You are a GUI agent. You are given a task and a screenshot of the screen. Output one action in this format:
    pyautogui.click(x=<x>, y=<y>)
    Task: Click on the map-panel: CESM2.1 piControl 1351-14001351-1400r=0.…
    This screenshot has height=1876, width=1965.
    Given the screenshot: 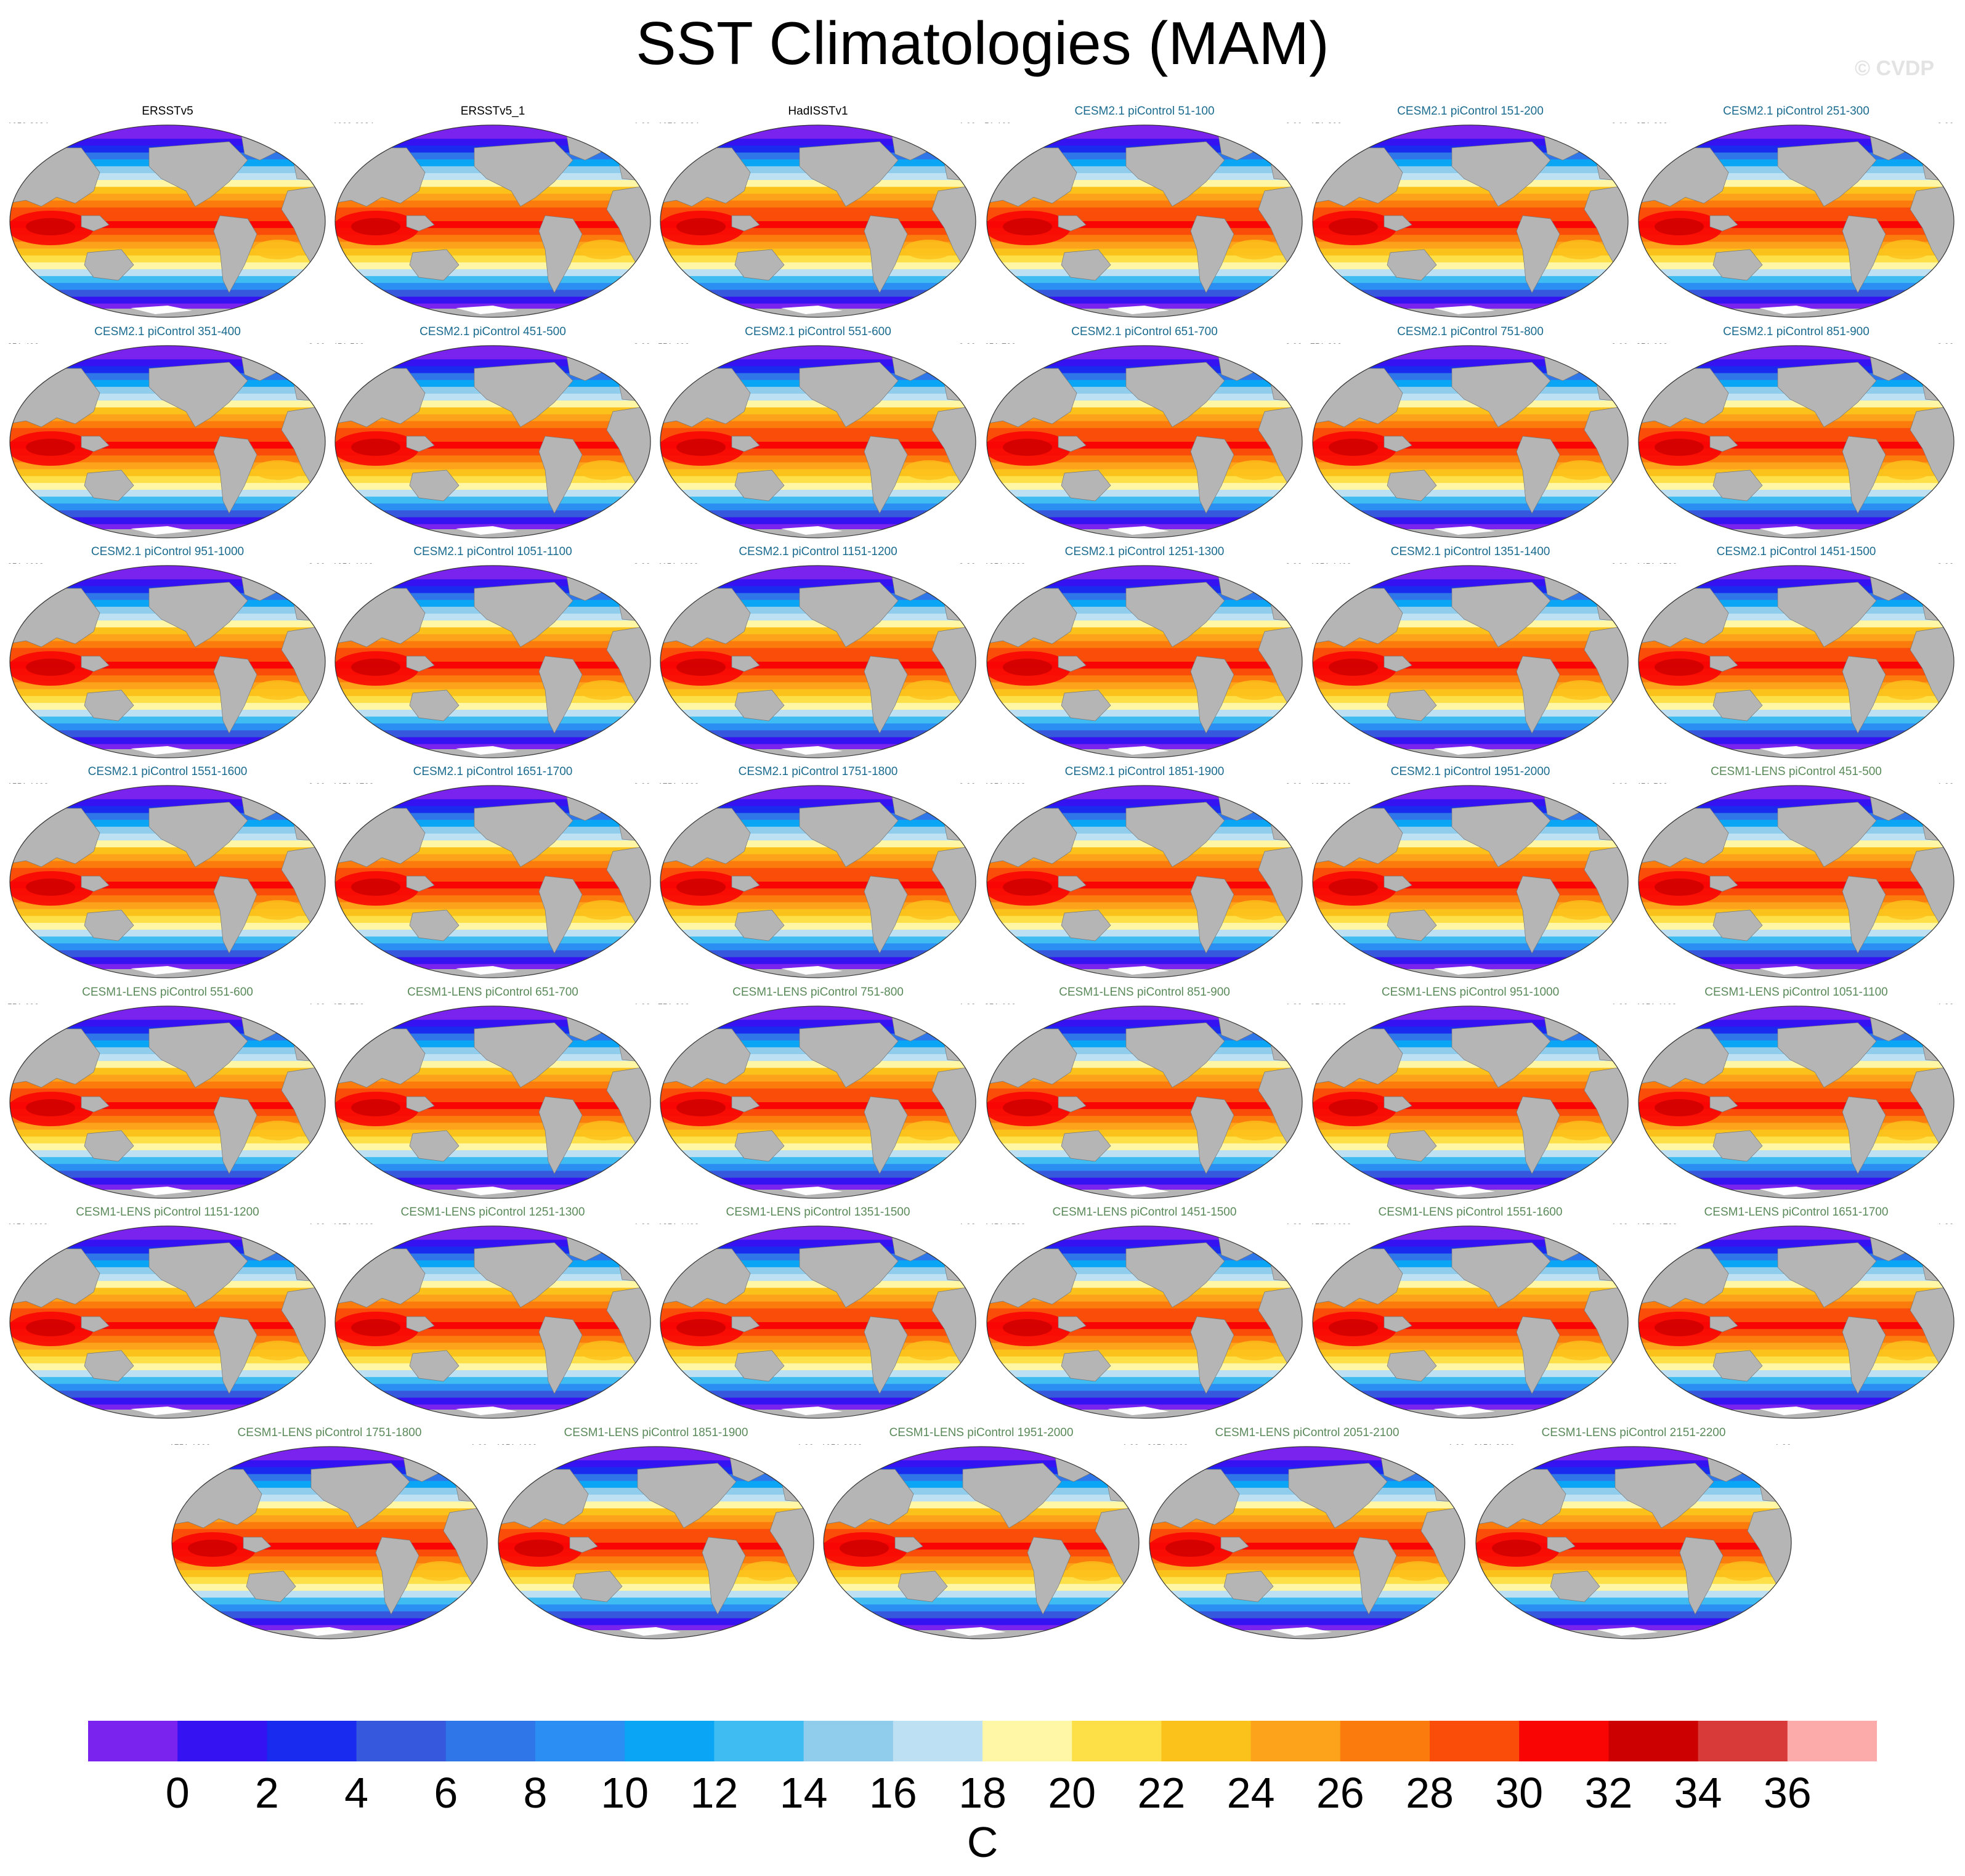 What is the action you would take?
    pyautogui.click(x=1471, y=653)
    